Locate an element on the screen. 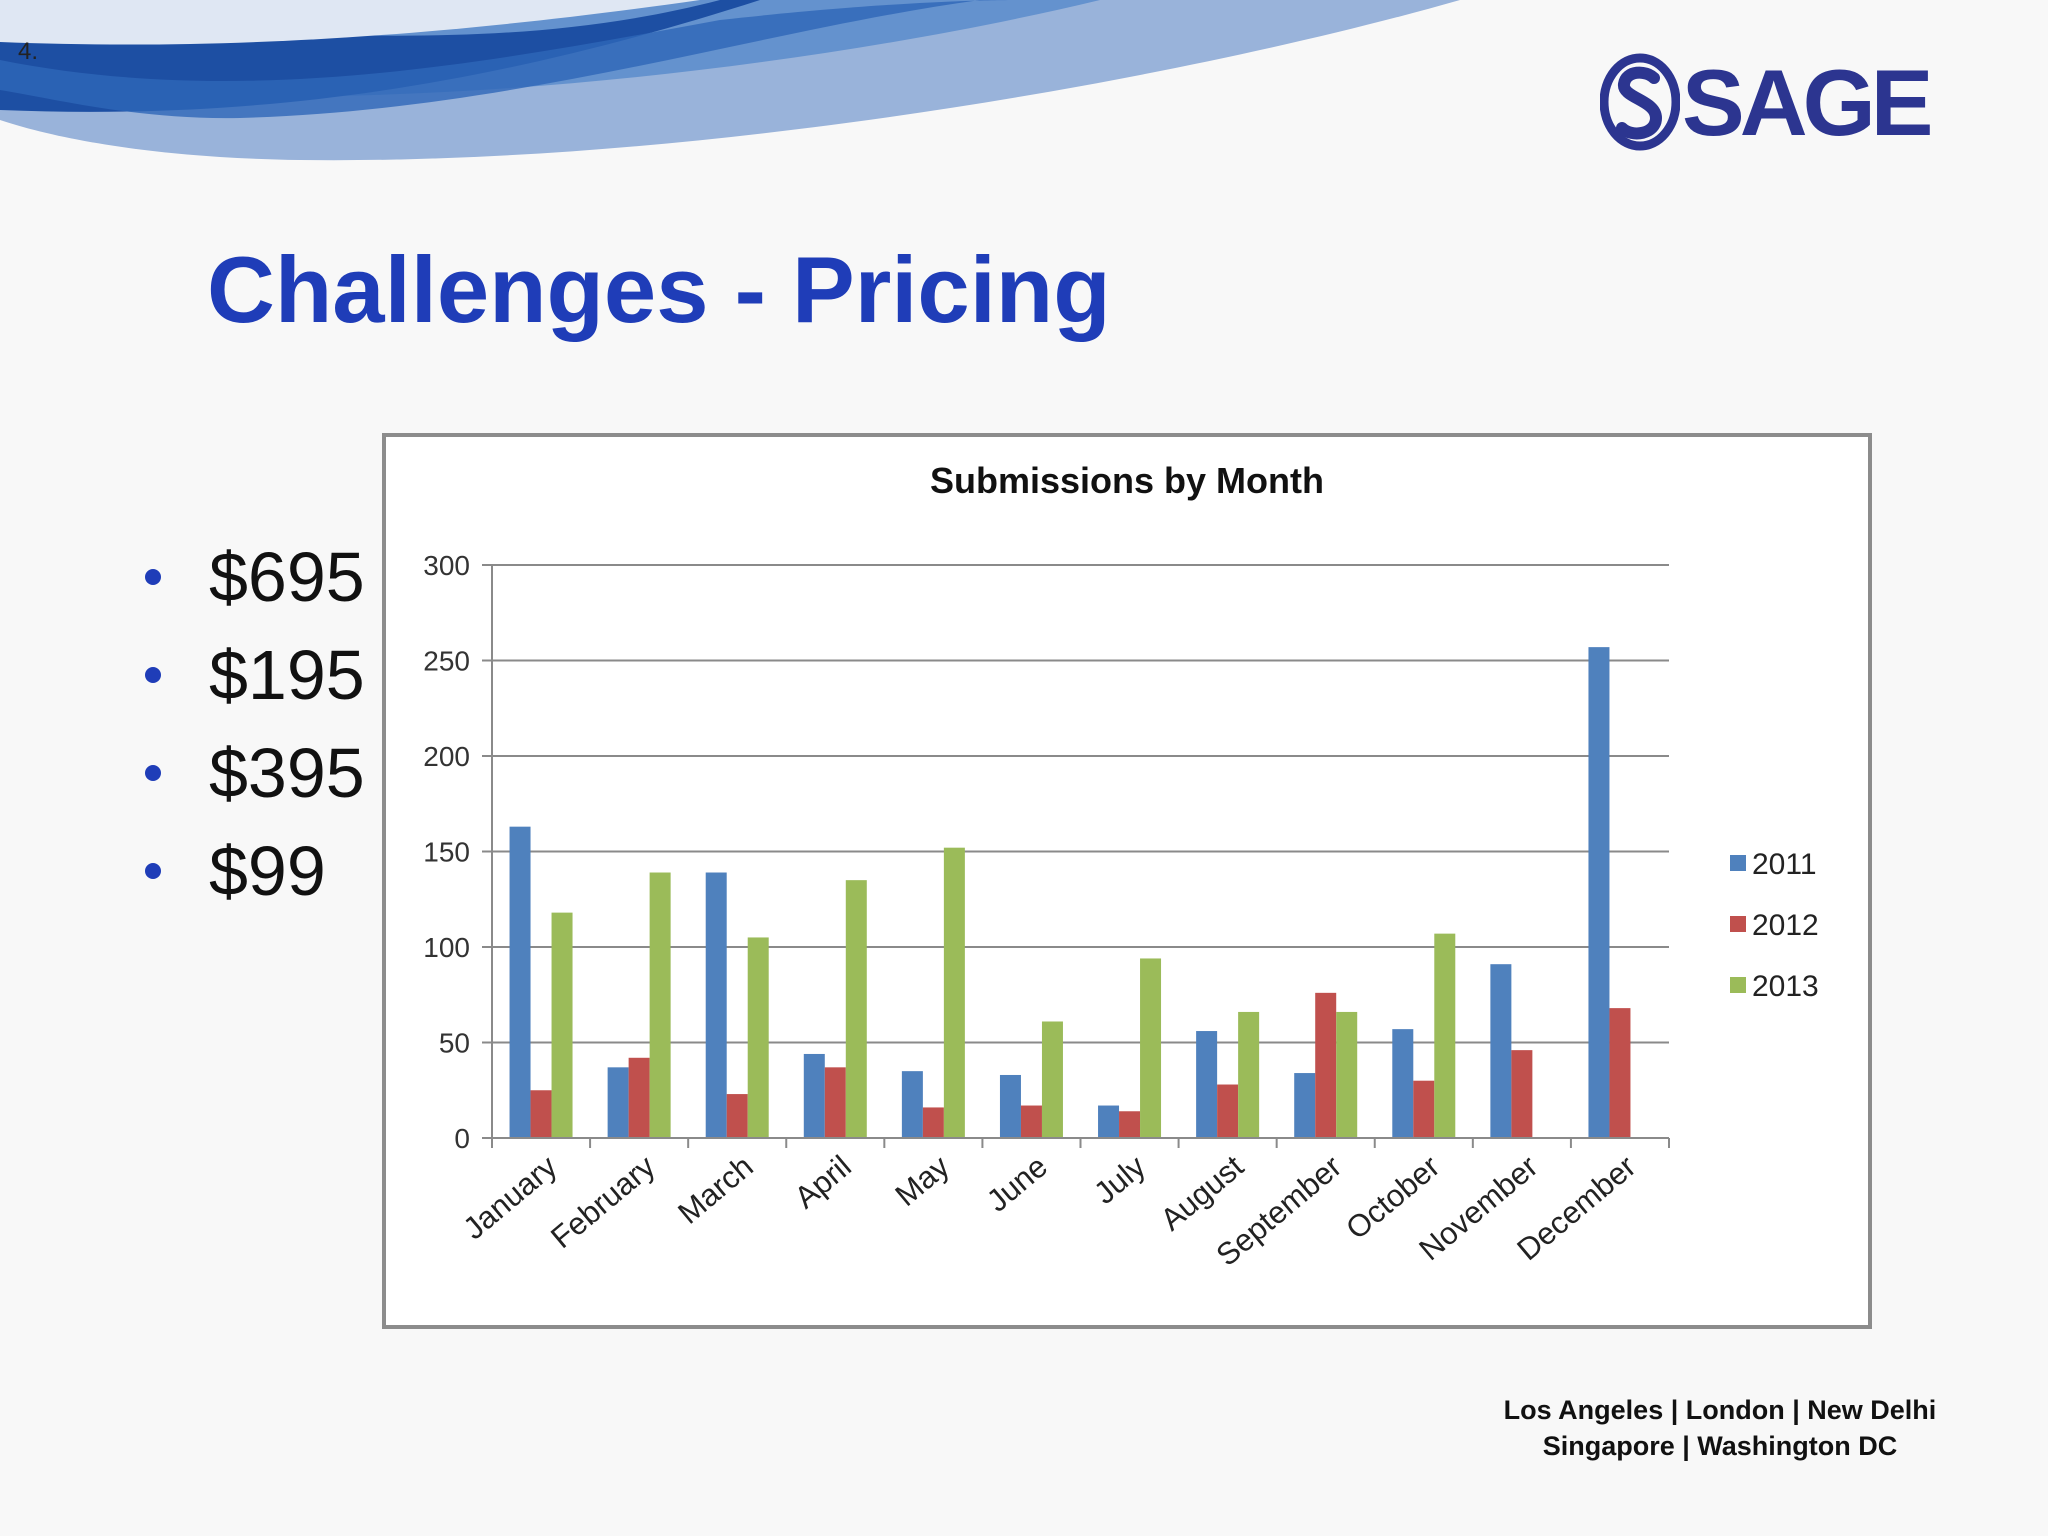 This screenshot has width=2048, height=1536. bar-2012-december is located at coordinates (1620, 1073).